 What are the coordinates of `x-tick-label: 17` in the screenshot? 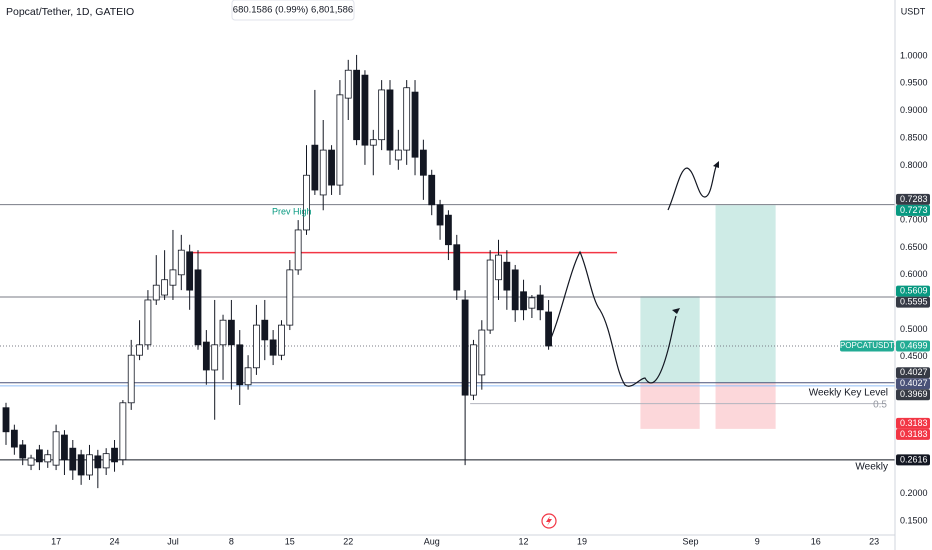 It's located at (56, 541).